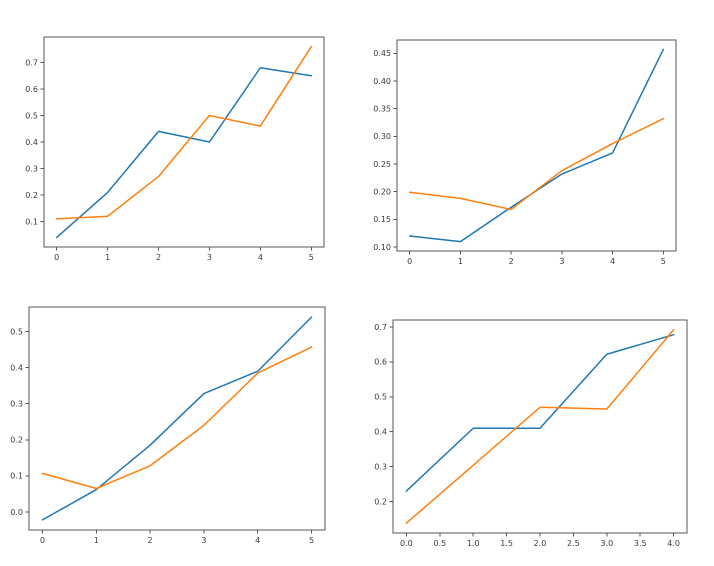 The image size is (714, 566). I want to click on x-tick-label: 2.5, so click(573, 543).